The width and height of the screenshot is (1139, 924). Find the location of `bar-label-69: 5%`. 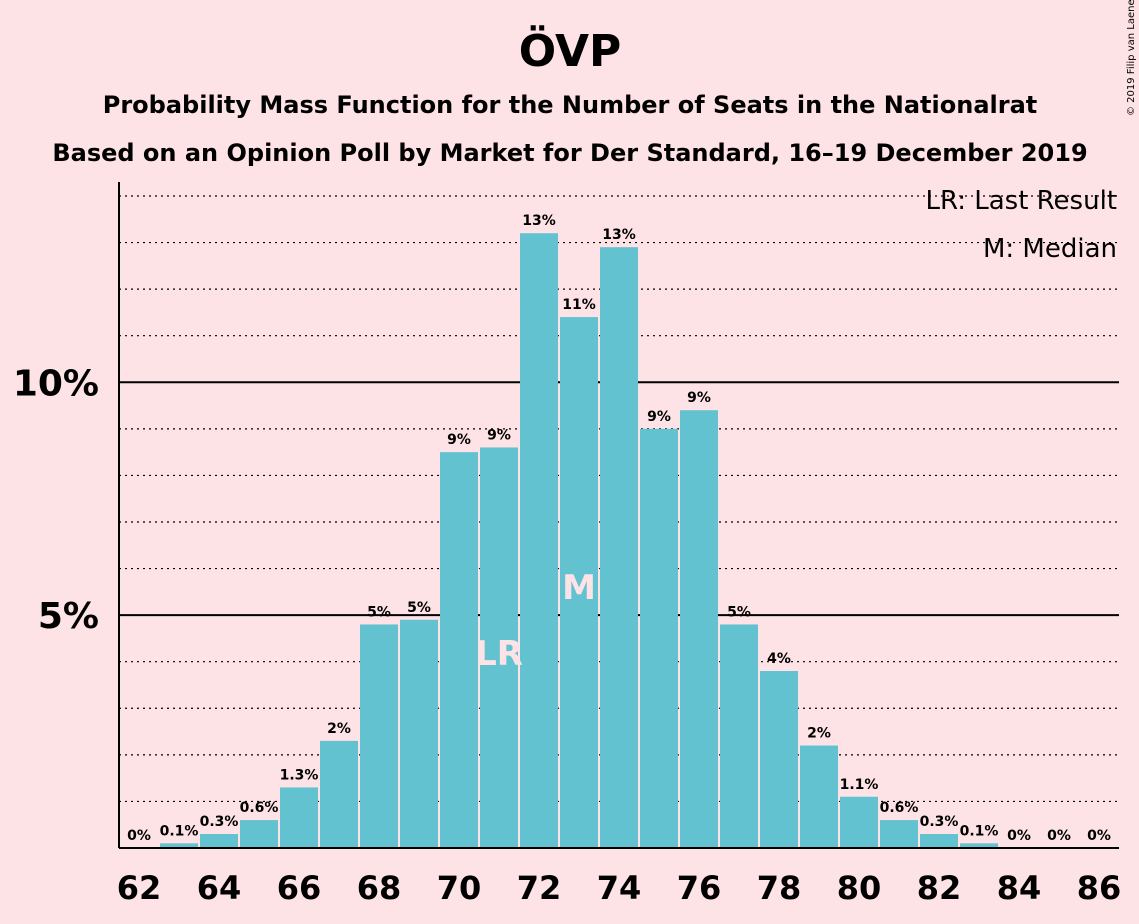

bar-label-69: 5% is located at coordinates (419, 608).